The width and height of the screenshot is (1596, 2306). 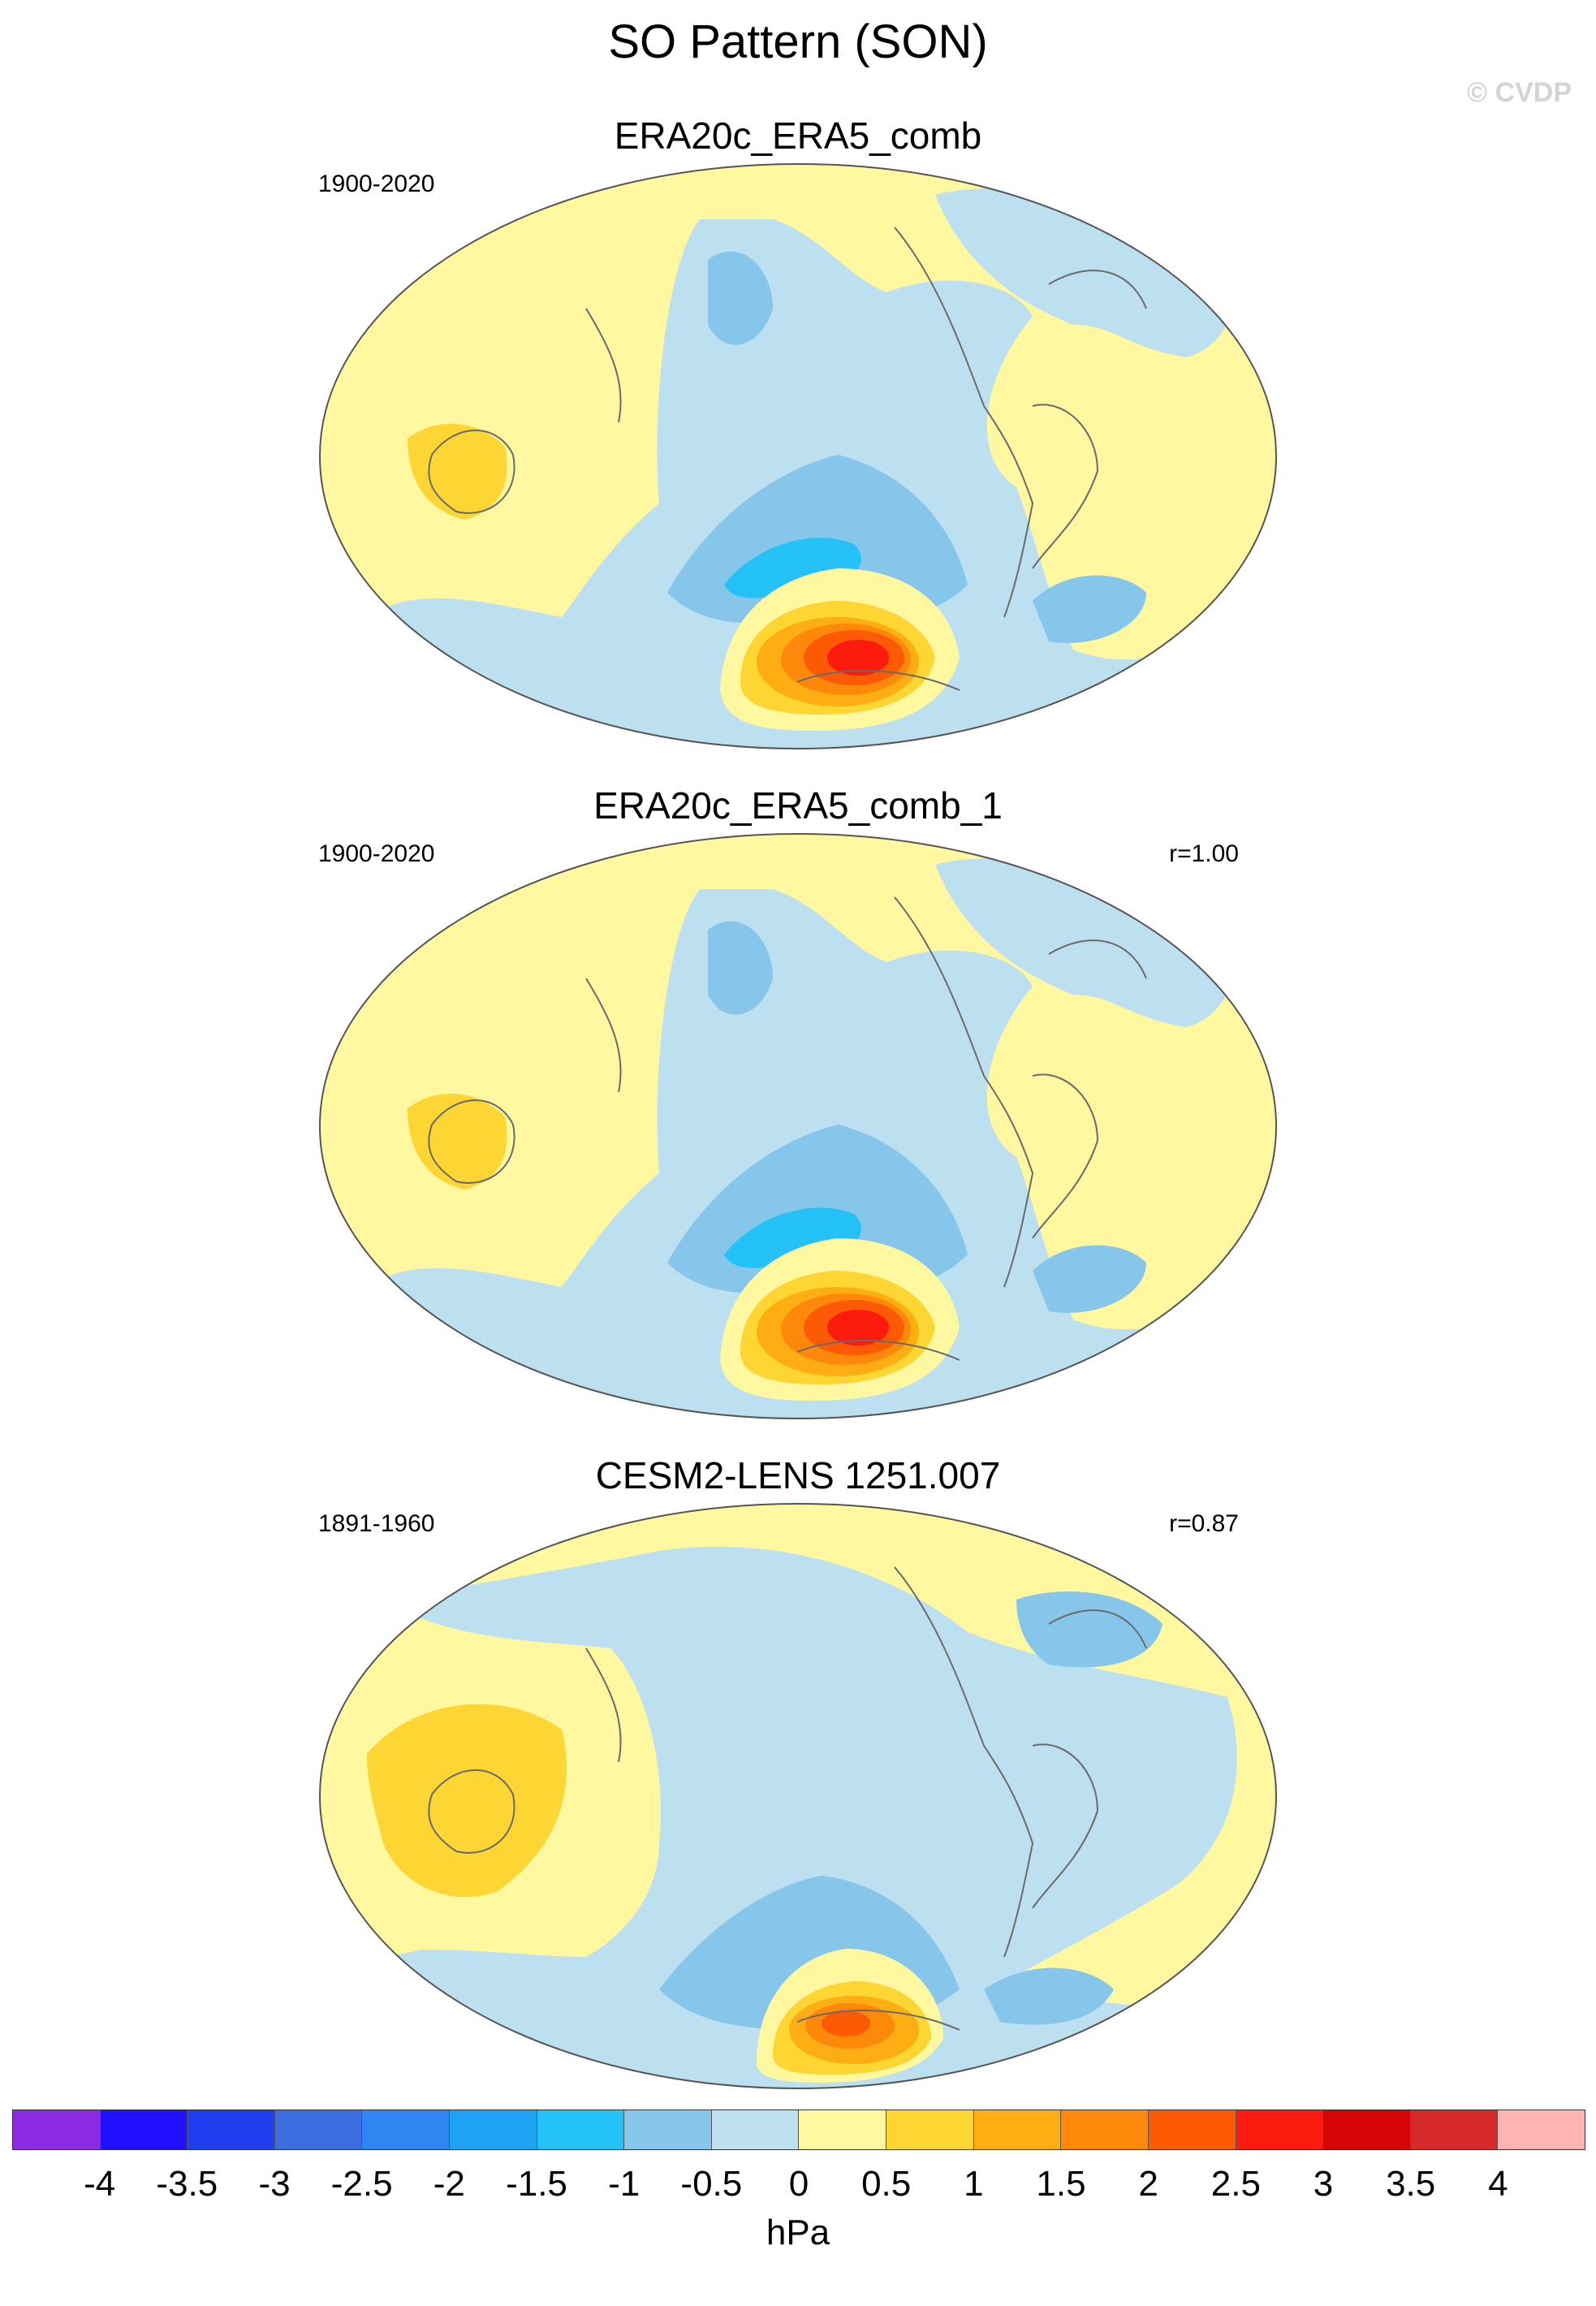 I want to click on panel-2-title: ERA20c_ERA5_comb_1, so click(x=798, y=805).